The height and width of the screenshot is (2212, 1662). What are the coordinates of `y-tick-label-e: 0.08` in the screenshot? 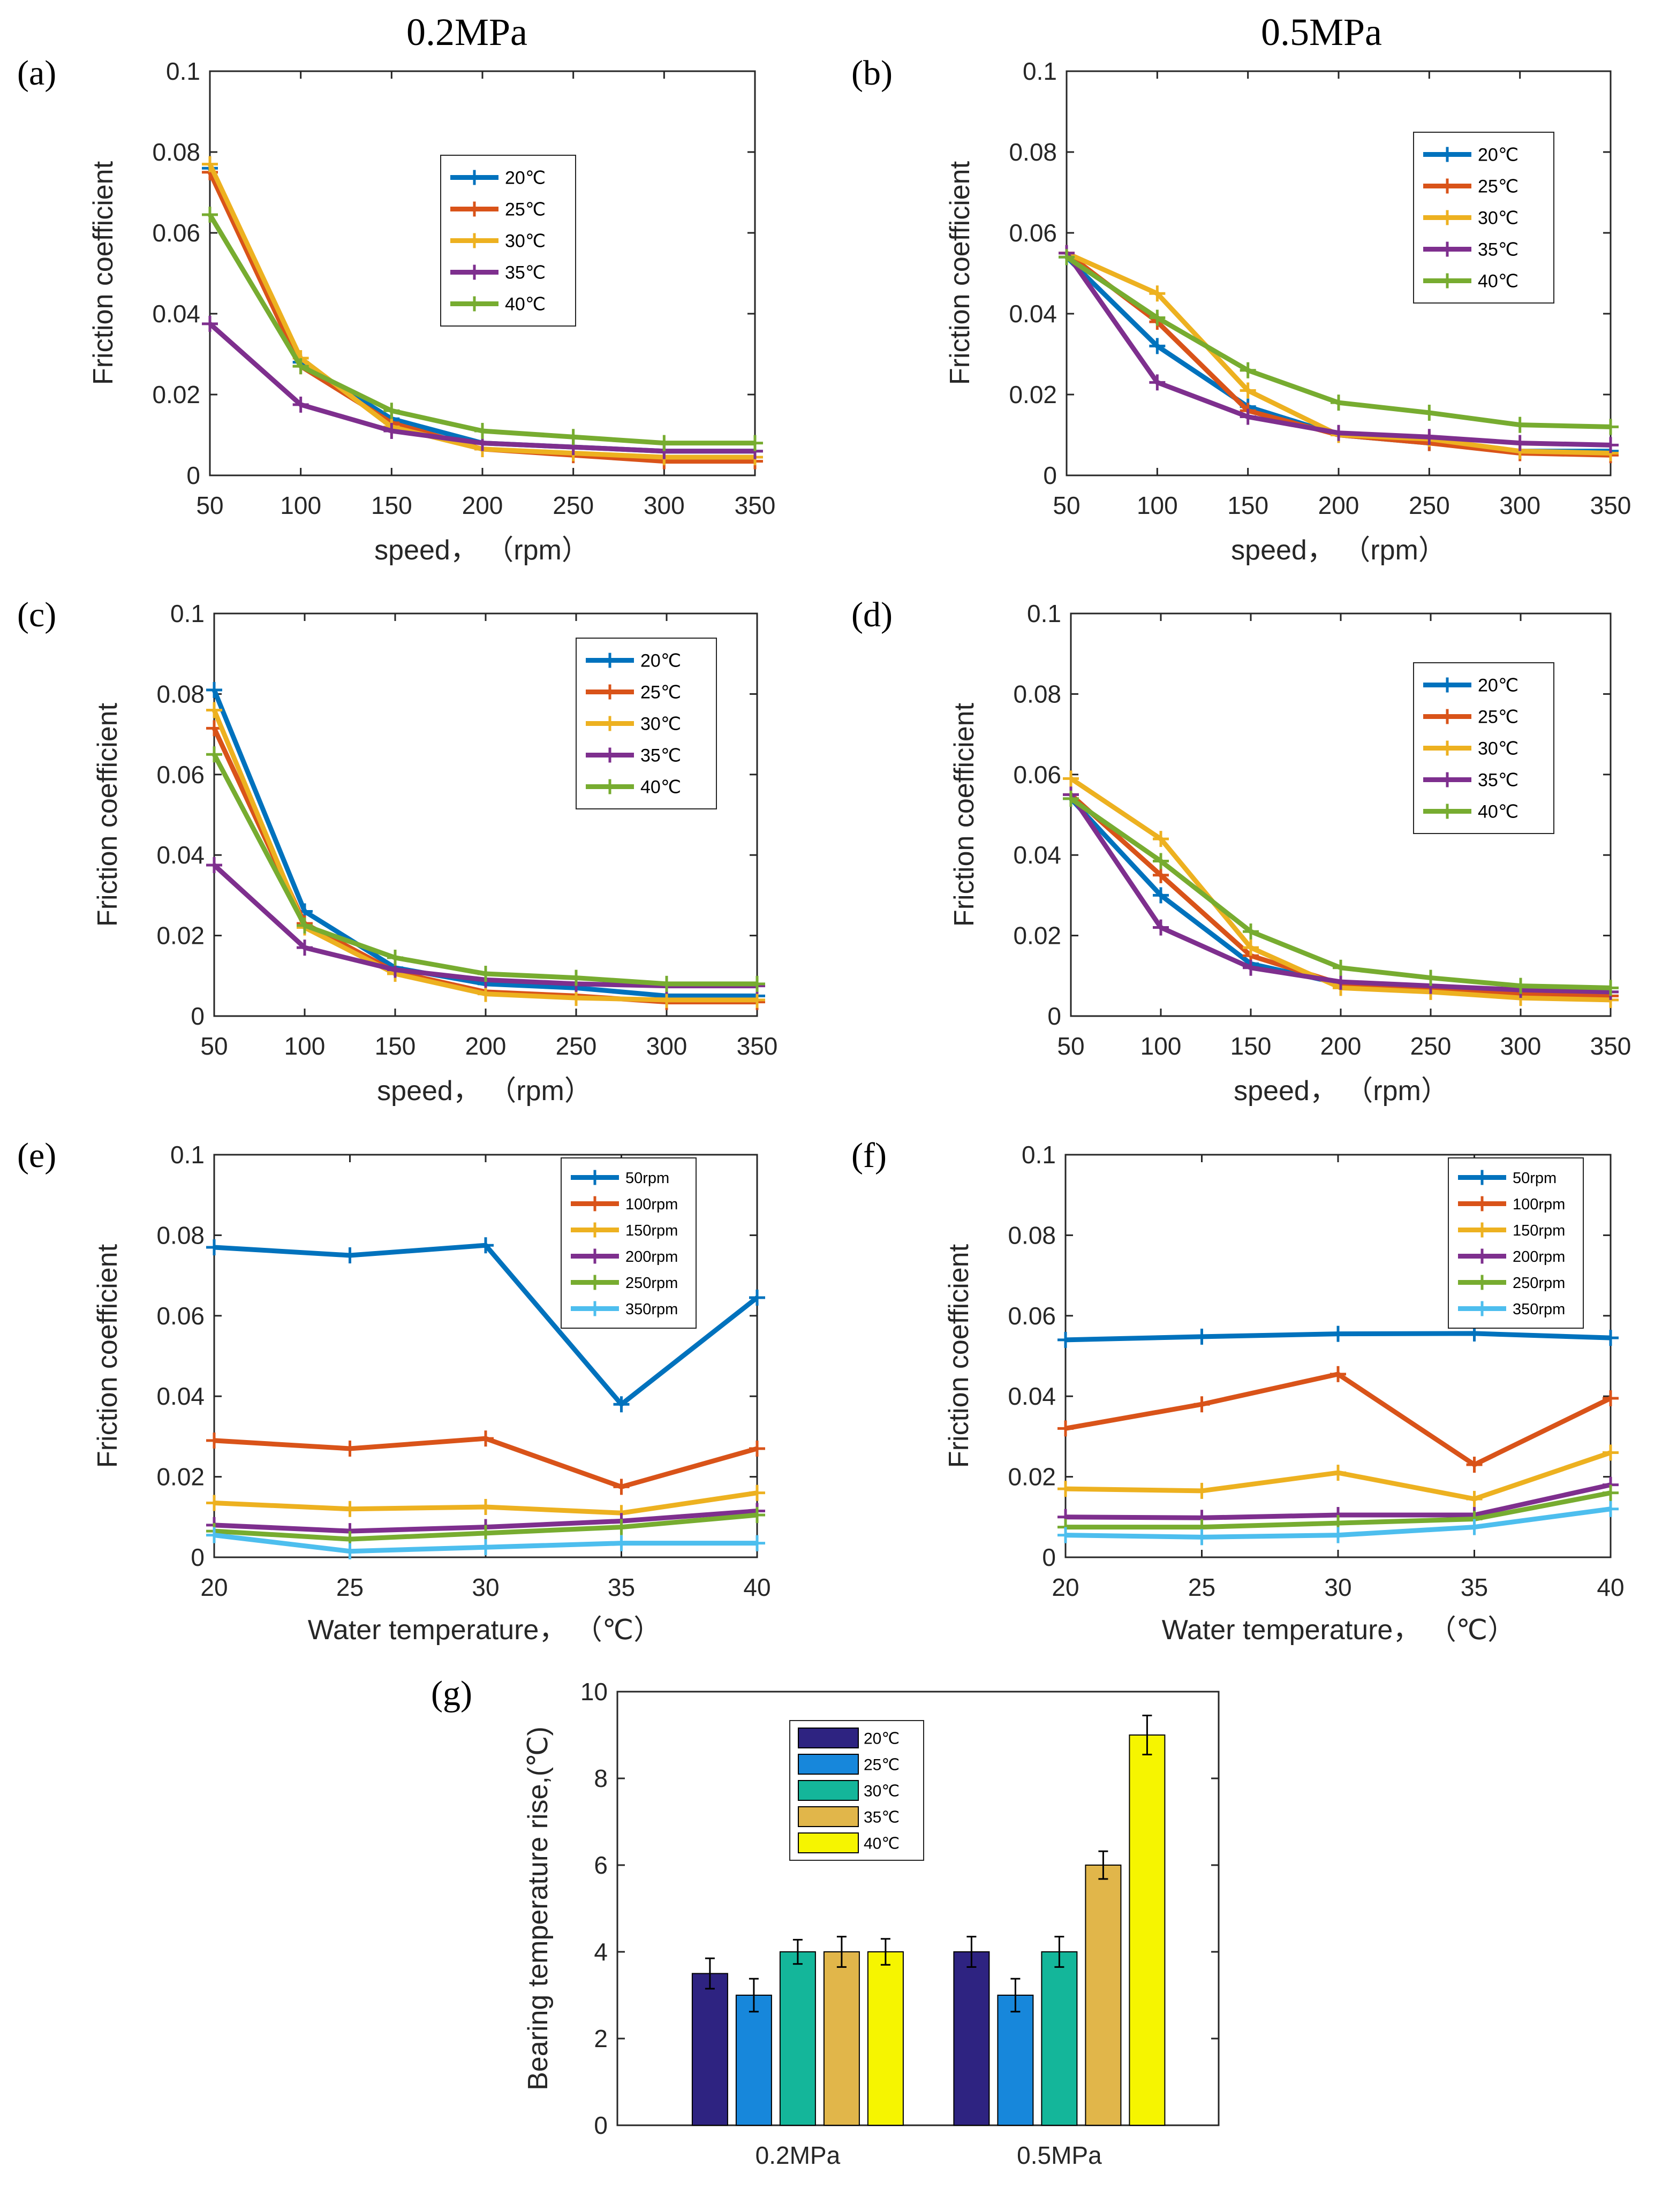 It's located at (180, 1235).